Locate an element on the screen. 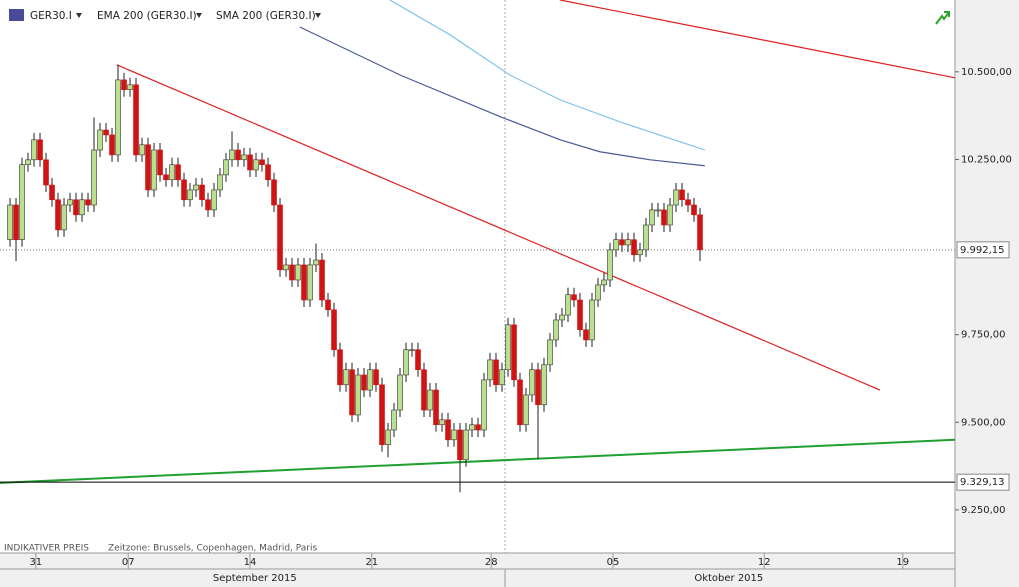 The image size is (1019, 587). indicator-name: EMA 200 (GER30.I) is located at coordinates (147, 16).